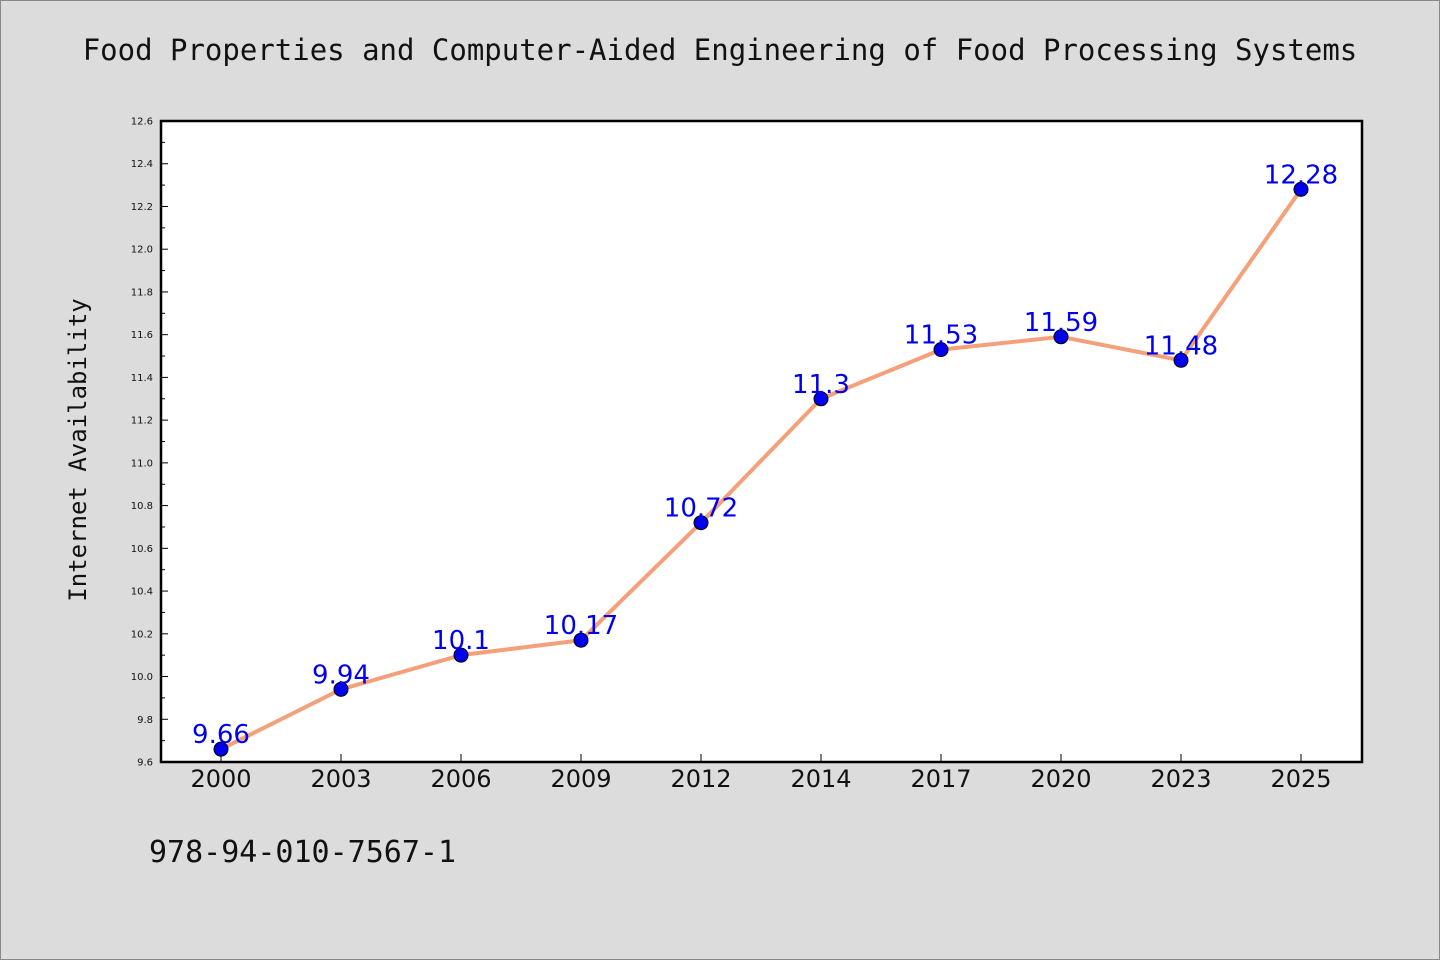  Describe the element at coordinates (1301, 175) in the screenshot. I see `data-label: 12.28` at that location.